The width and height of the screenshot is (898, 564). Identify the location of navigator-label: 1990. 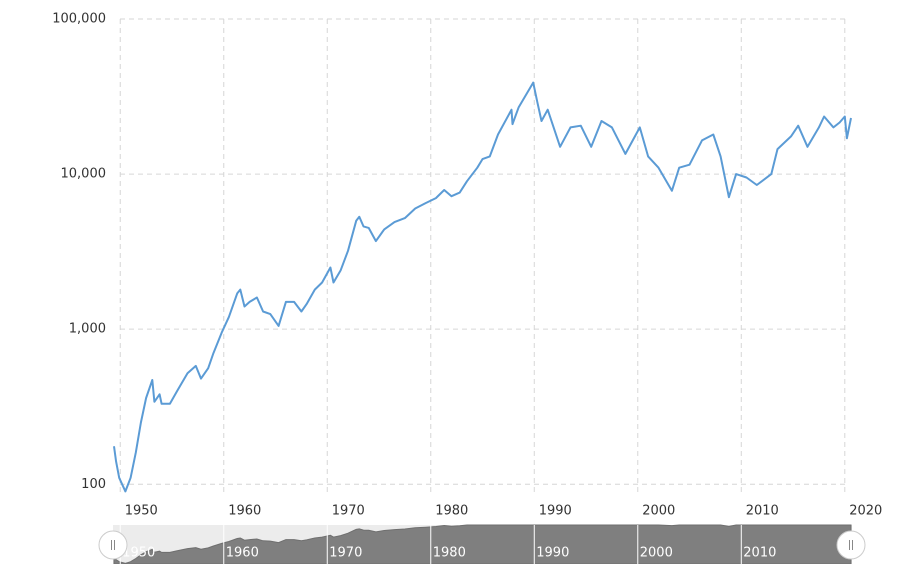
(552, 553).